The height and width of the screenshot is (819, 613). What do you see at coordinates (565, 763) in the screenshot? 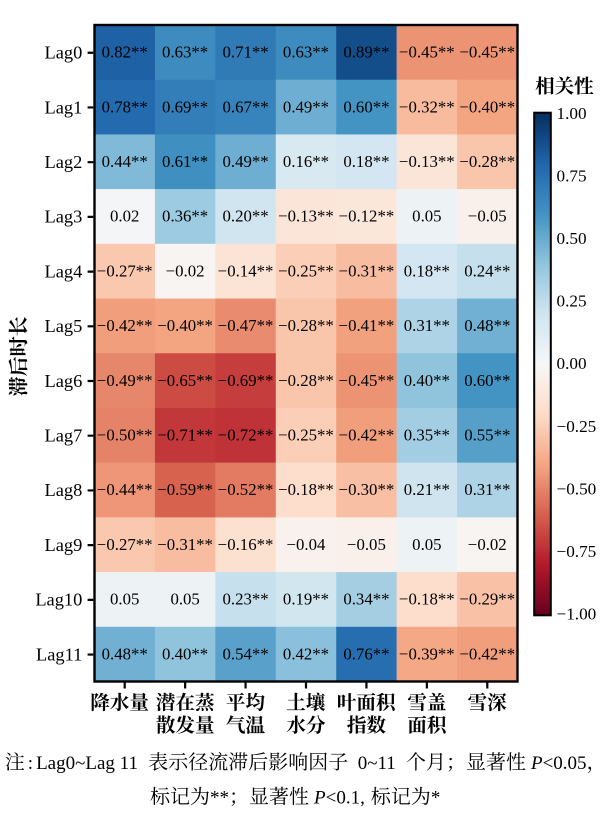
I see `svg-text: <0.05` at bounding box center [565, 763].